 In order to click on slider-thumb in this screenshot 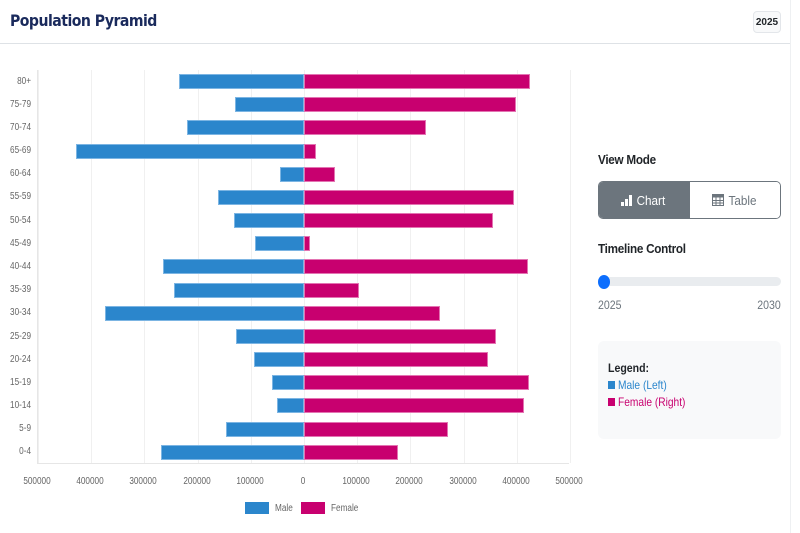, I will do `click(604, 282)`.